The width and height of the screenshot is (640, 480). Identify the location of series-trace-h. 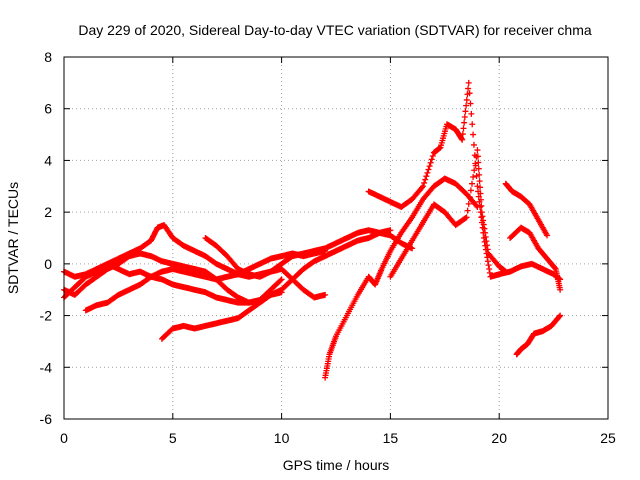
(464, 181).